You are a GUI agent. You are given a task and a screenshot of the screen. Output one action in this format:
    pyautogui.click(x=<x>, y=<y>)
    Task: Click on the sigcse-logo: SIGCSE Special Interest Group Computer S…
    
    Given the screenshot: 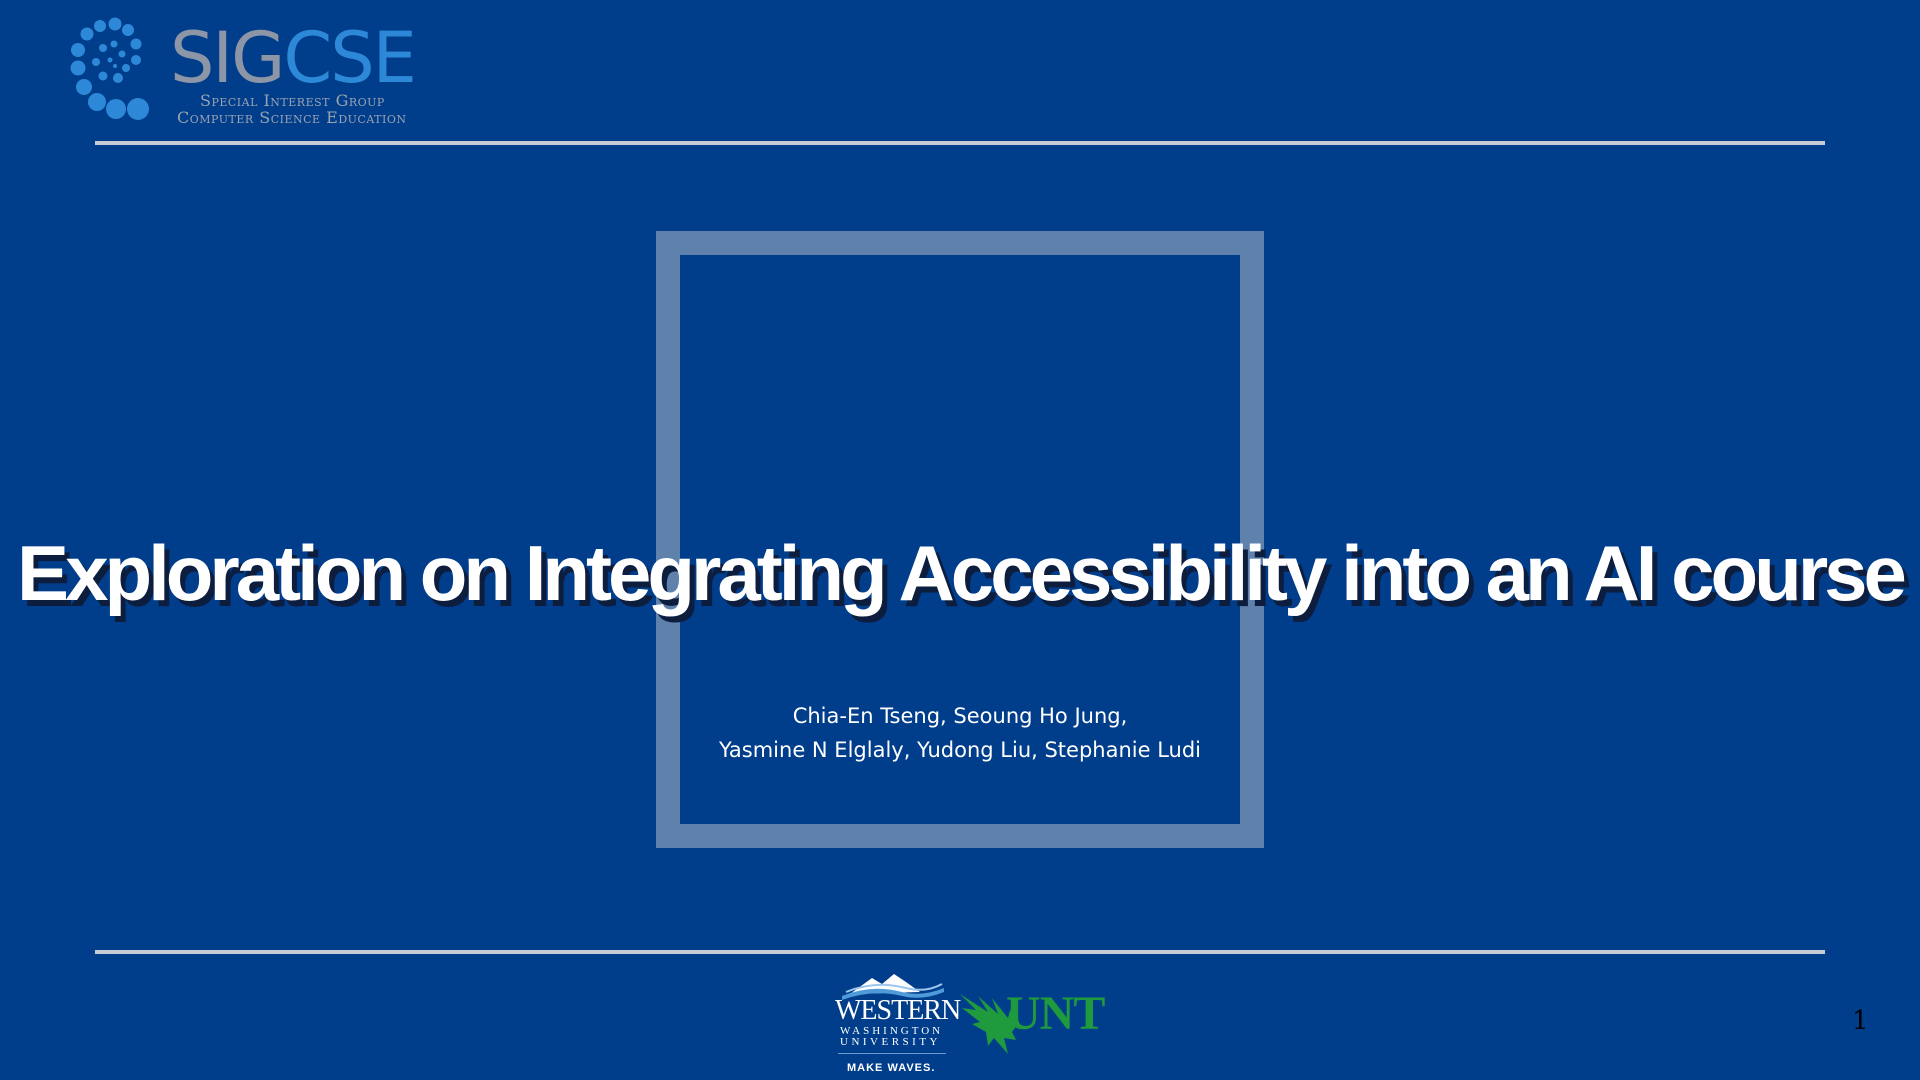 What is the action you would take?
    pyautogui.click(x=250, y=74)
    